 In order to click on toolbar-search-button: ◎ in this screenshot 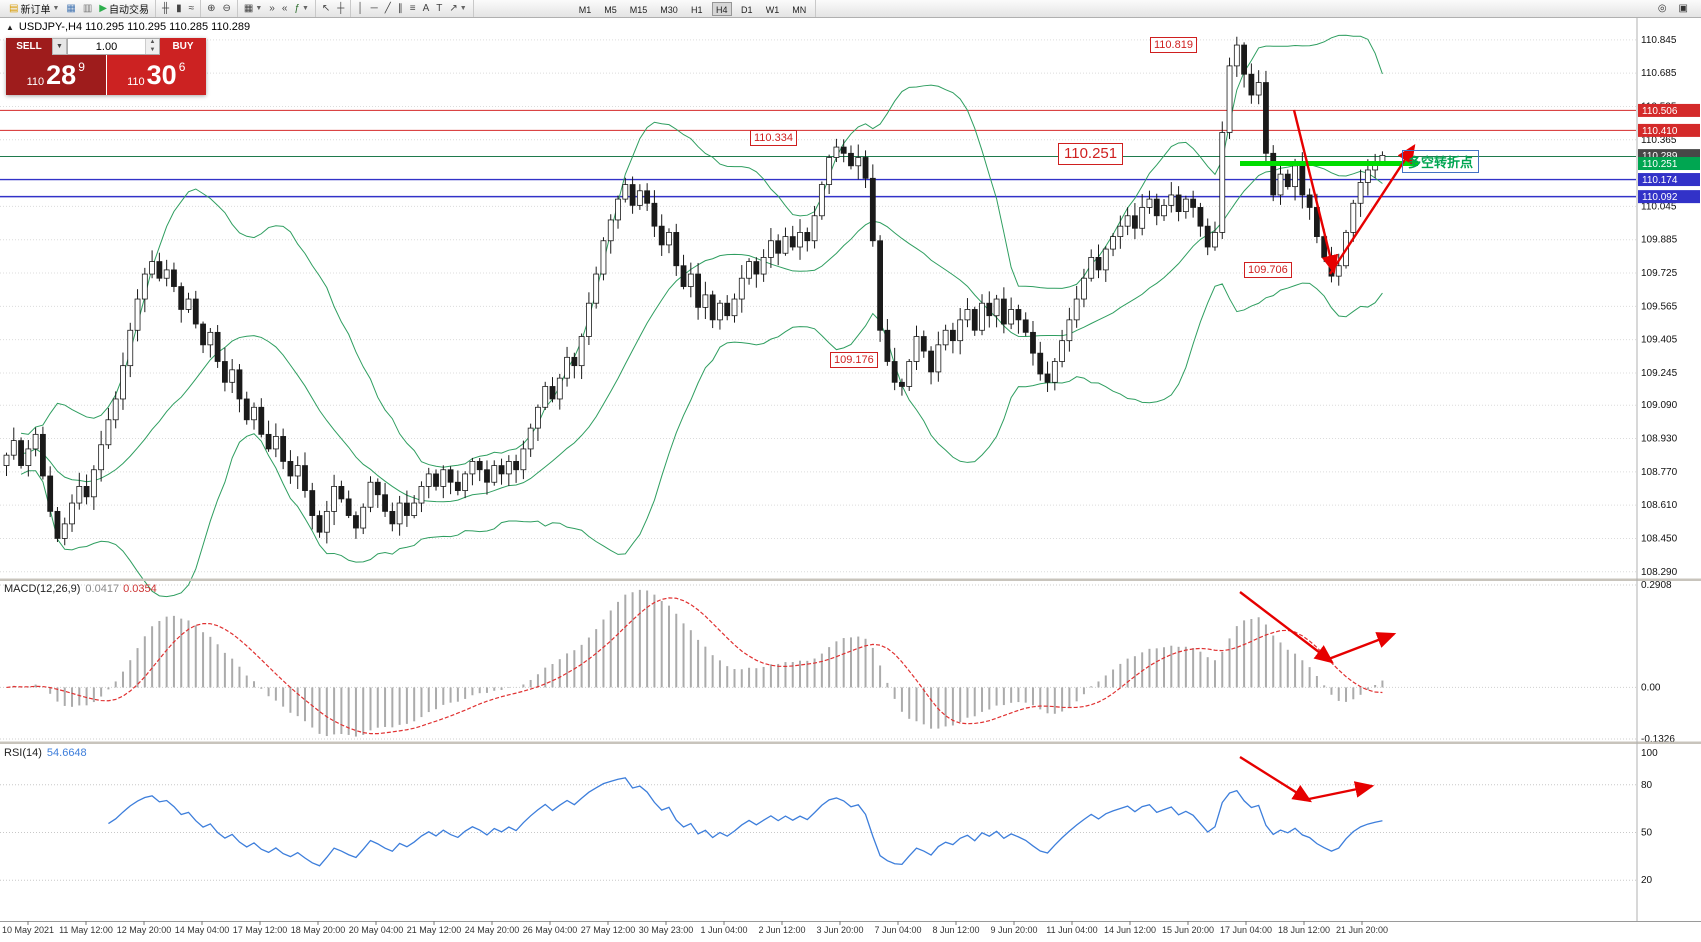, I will do `click(1662, 9)`.